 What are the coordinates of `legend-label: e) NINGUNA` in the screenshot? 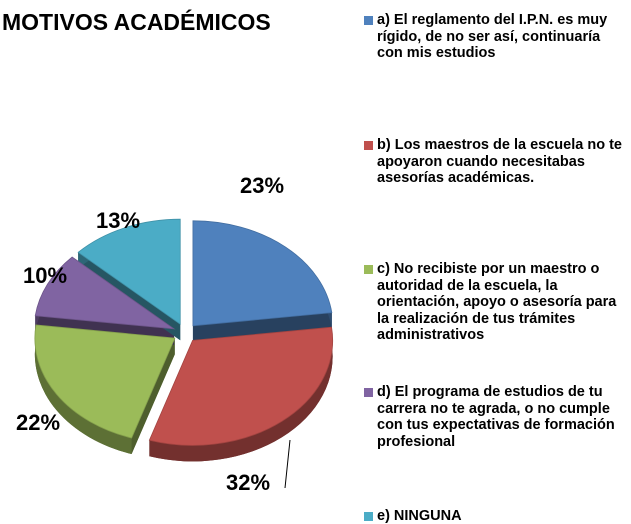 It's located at (419, 516).